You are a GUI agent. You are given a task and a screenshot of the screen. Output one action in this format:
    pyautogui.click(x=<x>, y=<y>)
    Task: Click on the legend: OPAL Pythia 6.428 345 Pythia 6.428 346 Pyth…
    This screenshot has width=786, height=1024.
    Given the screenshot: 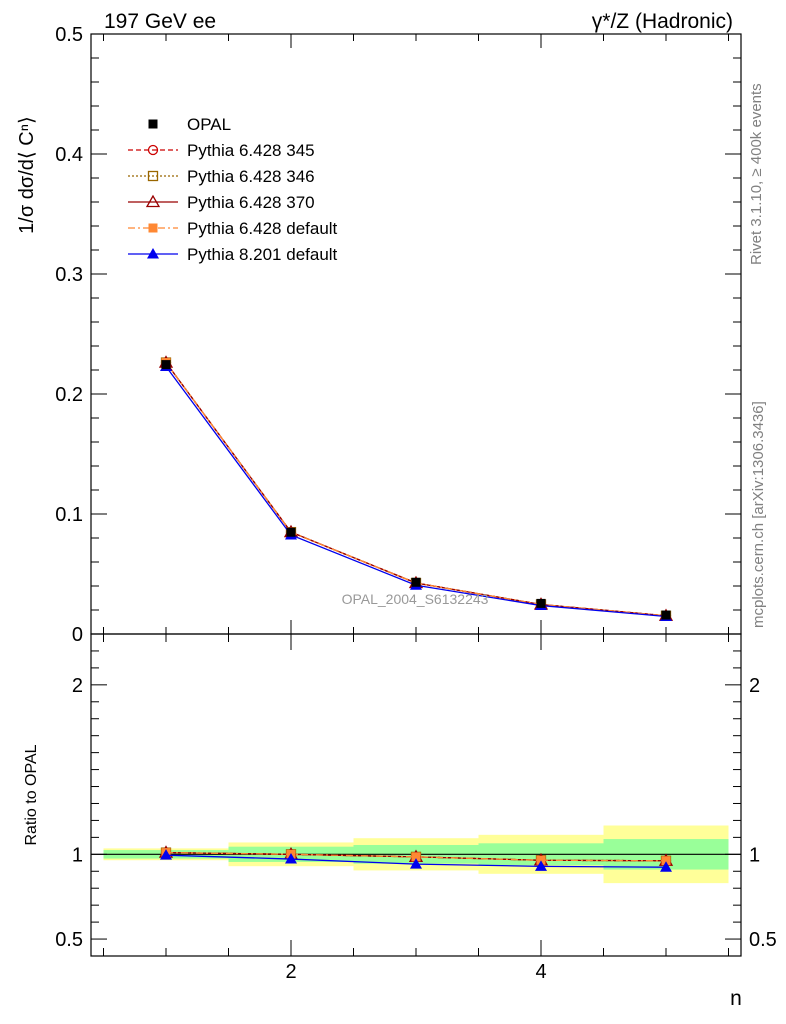 What is the action you would take?
    pyautogui.click(x=233, y=189)
    